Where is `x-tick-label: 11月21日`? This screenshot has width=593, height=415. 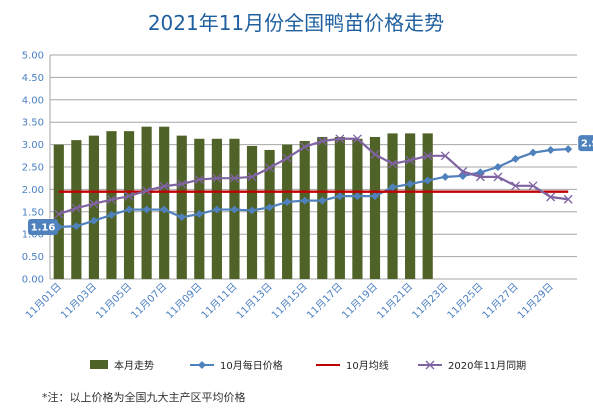
x-tick-label: 11月21日 is located at coordinates (395, 301).